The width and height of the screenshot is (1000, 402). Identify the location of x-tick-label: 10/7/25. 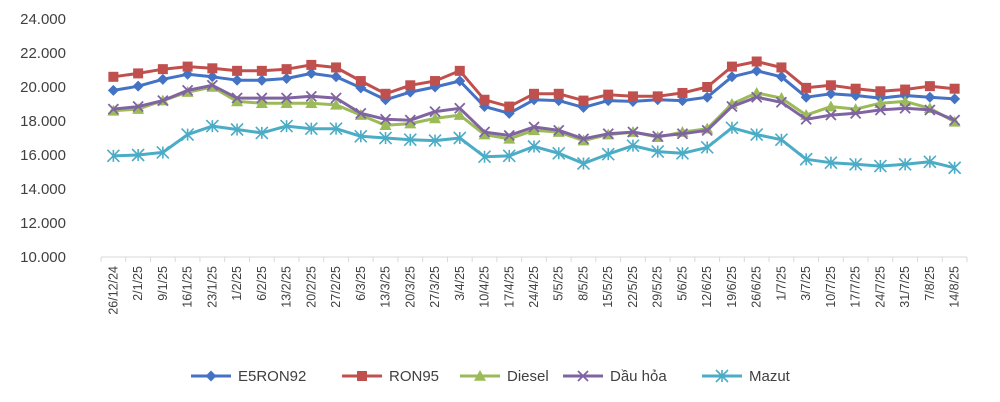
(831, 287).